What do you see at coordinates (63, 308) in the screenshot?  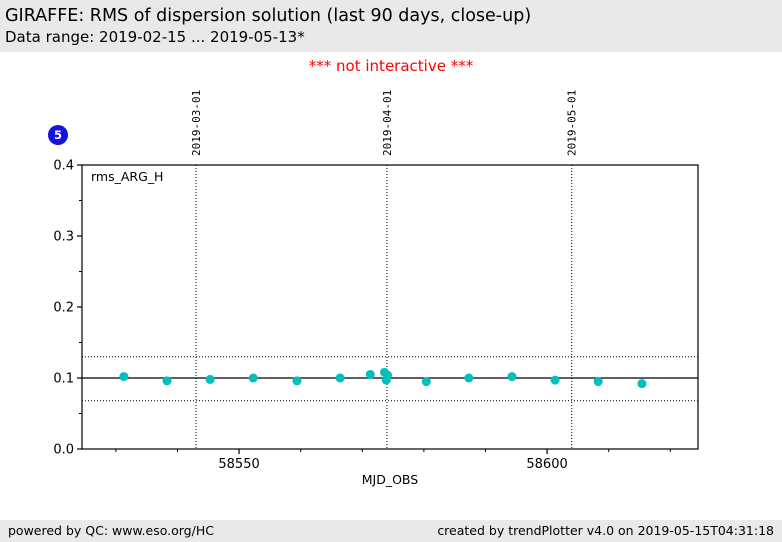 I see `y-tick-label: 0.2` at bounding box center [63, 308].